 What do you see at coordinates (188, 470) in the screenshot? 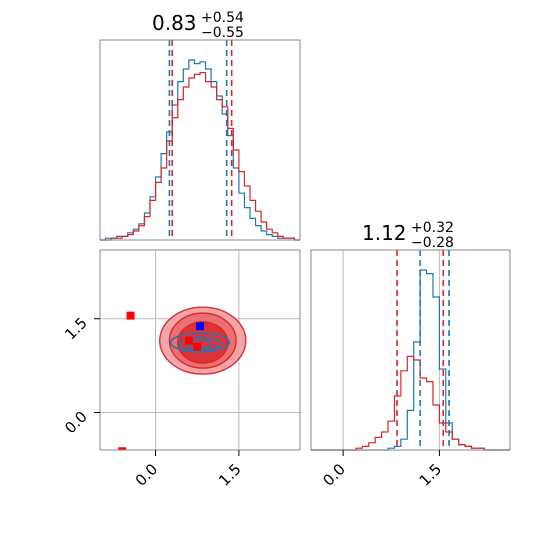
I see `x-axis-joint: 0.0 1.5` at bounding box center [188, 470].